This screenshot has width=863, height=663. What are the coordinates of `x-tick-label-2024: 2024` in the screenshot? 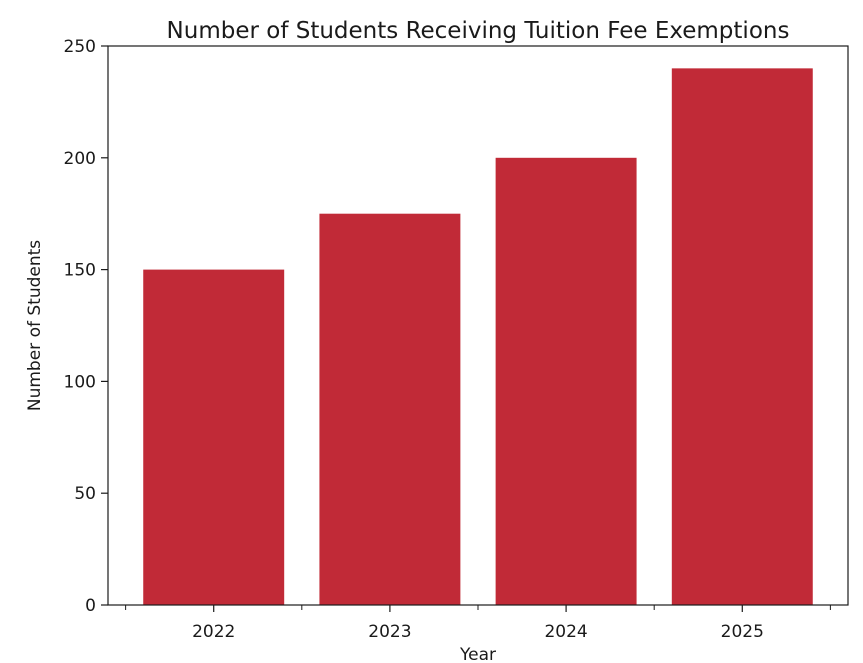 It's located at (565, 632).